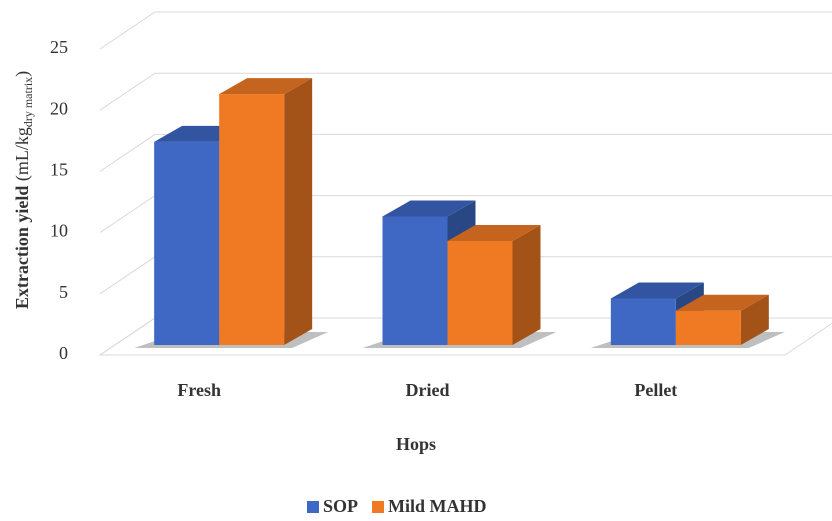 The image size is (832, 521). I want to click on y-axis-unit-sub: dry matrix, so click(28, 102).